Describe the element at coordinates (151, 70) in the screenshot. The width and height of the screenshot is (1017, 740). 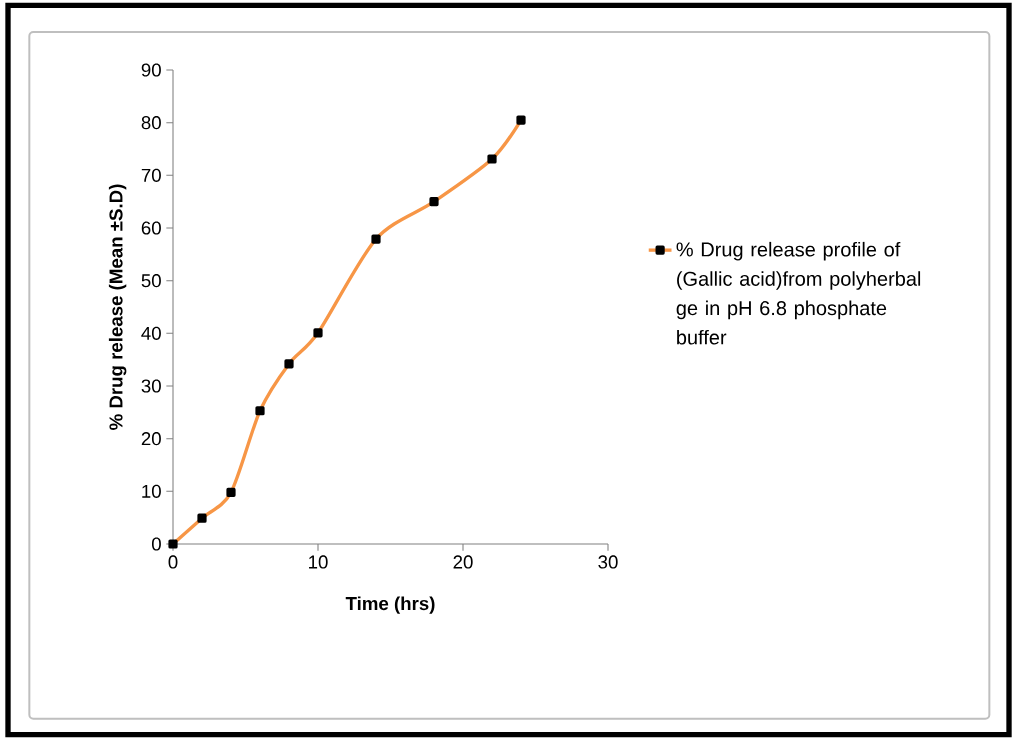
I see `y-tick-label: 90` at that location.